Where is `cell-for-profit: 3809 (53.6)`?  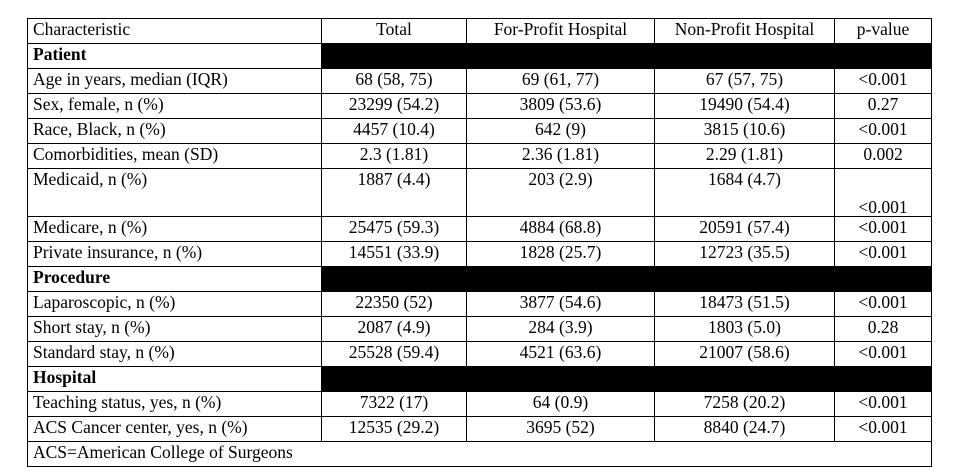
cell-for-profit: 3809 (53.6) is located at coordinates (560, 106).